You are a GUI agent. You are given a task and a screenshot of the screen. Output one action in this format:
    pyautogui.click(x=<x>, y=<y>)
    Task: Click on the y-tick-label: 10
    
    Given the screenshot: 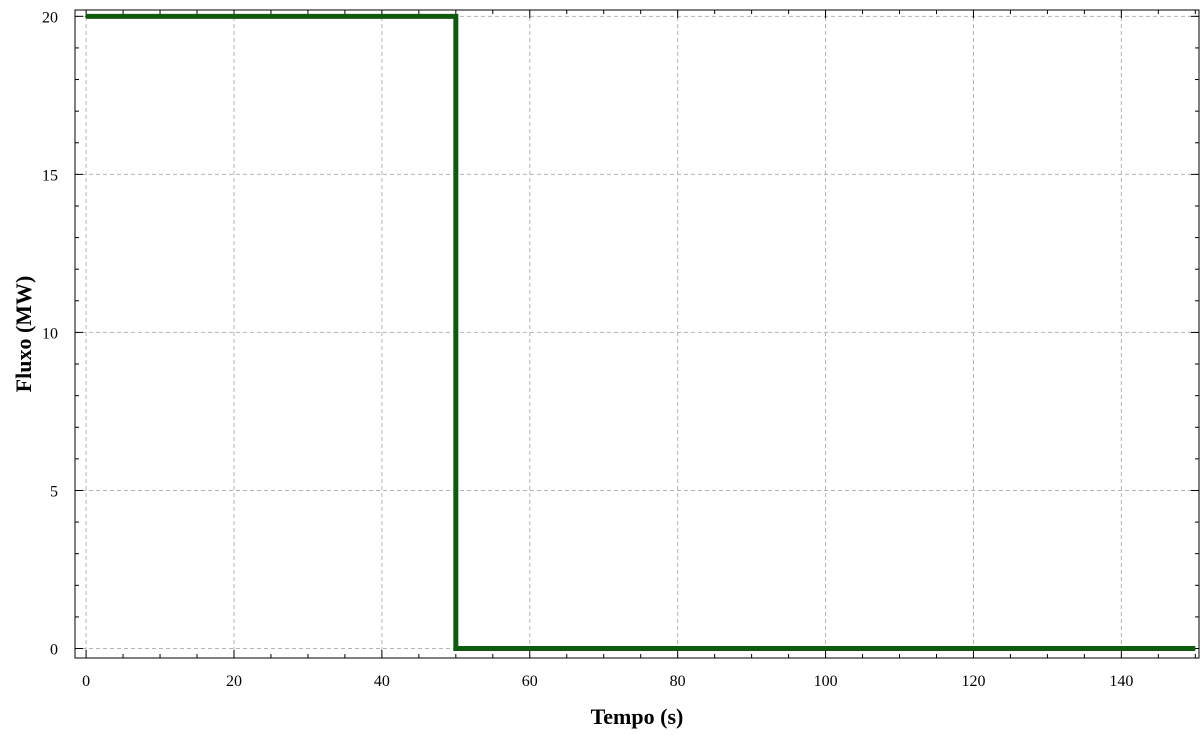 What is the action you would take?
    pyautogui.click(x=50, y=333)
    